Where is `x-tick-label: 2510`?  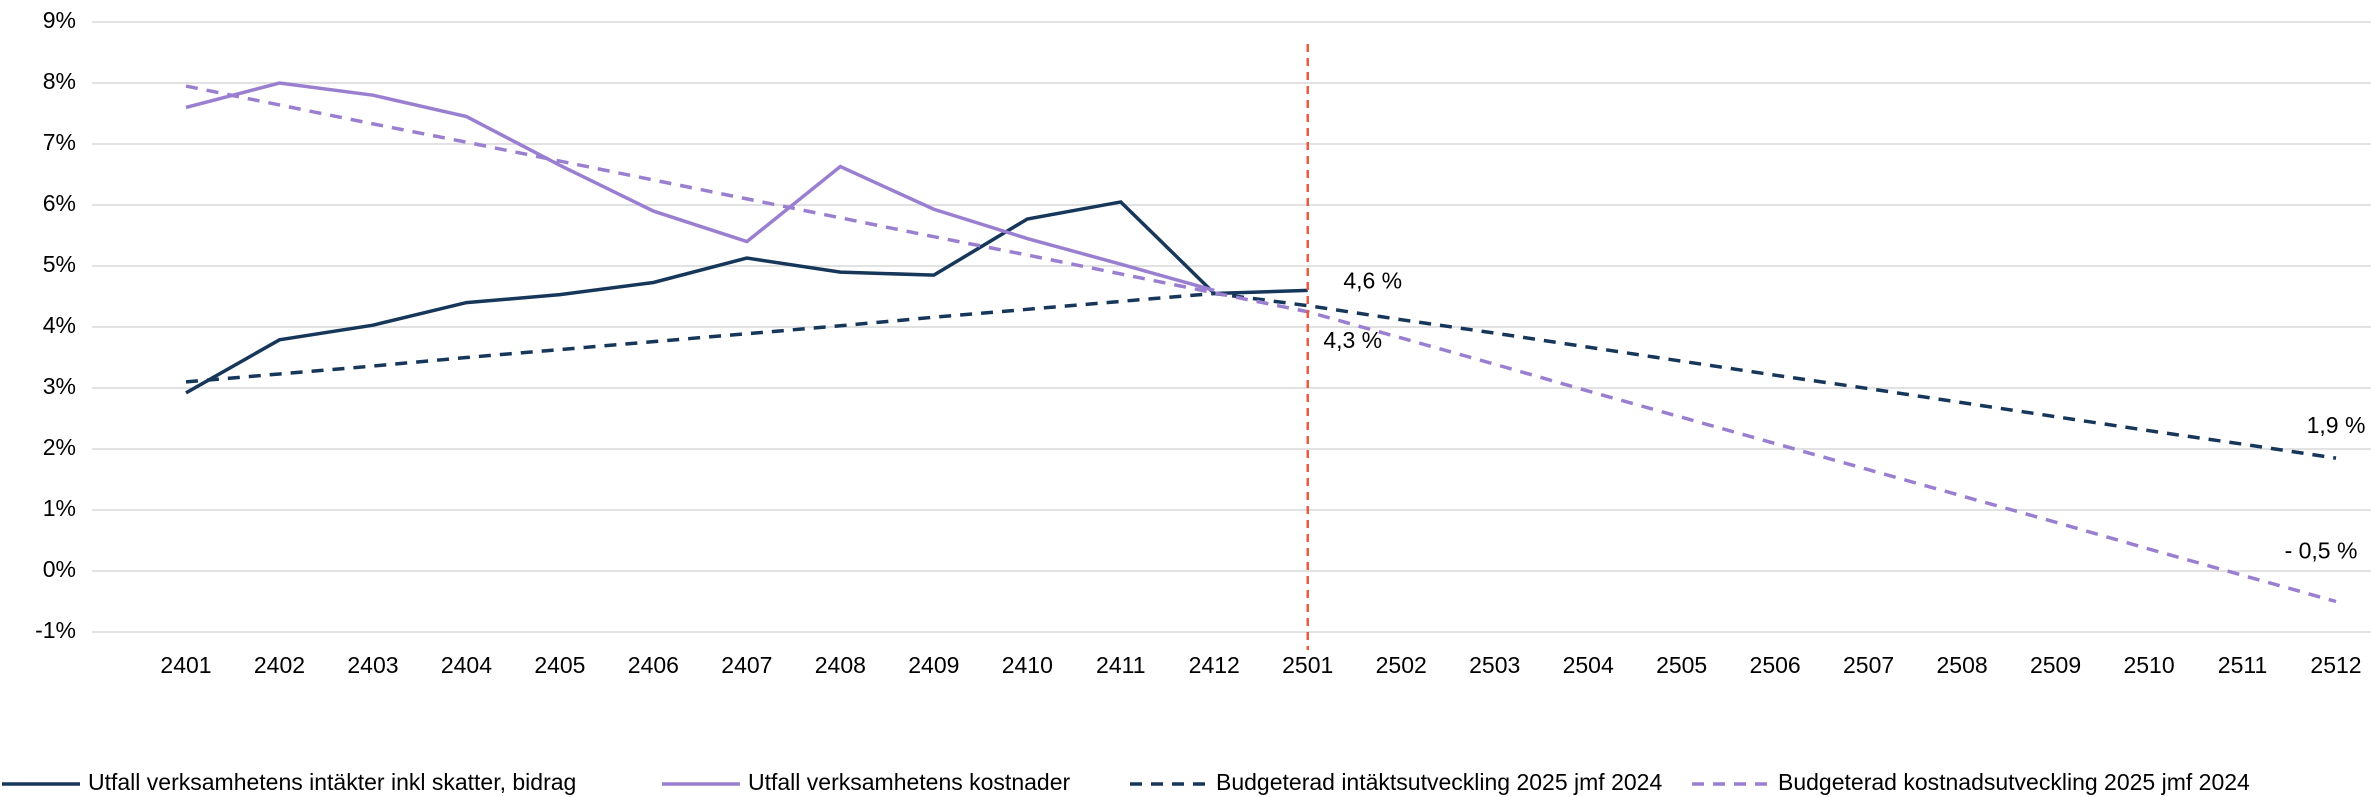
x-tick-label: 2510 is located at coordinates (2148, 665).